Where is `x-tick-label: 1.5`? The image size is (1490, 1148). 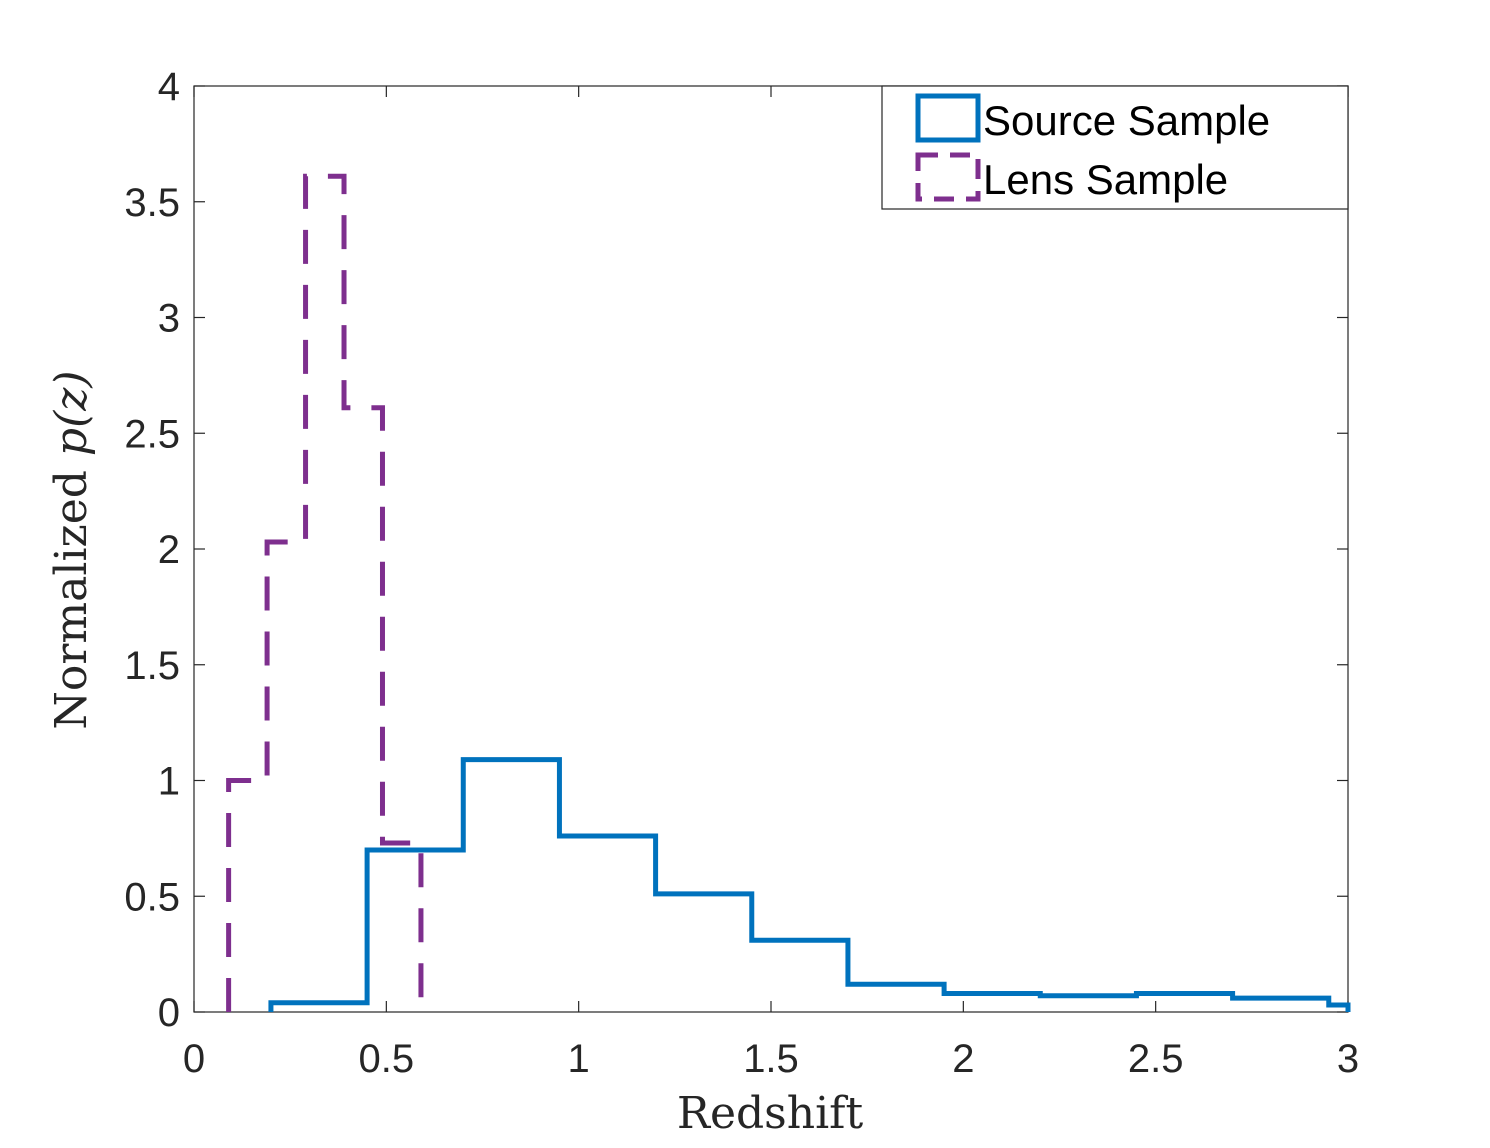
x-tick-label: 1.5 is located at coordinates (771, 1059).